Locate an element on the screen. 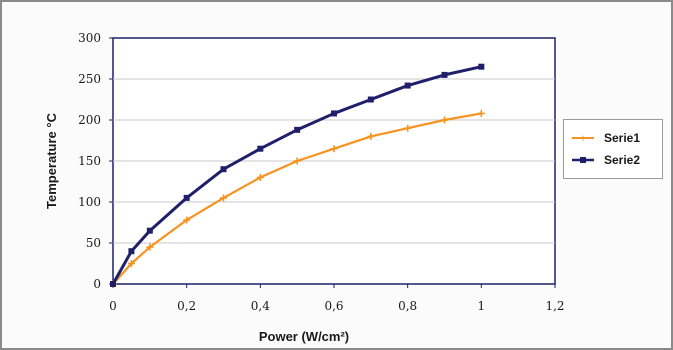  x-tick-label: 0,8 is located at coordinates (407, 306).